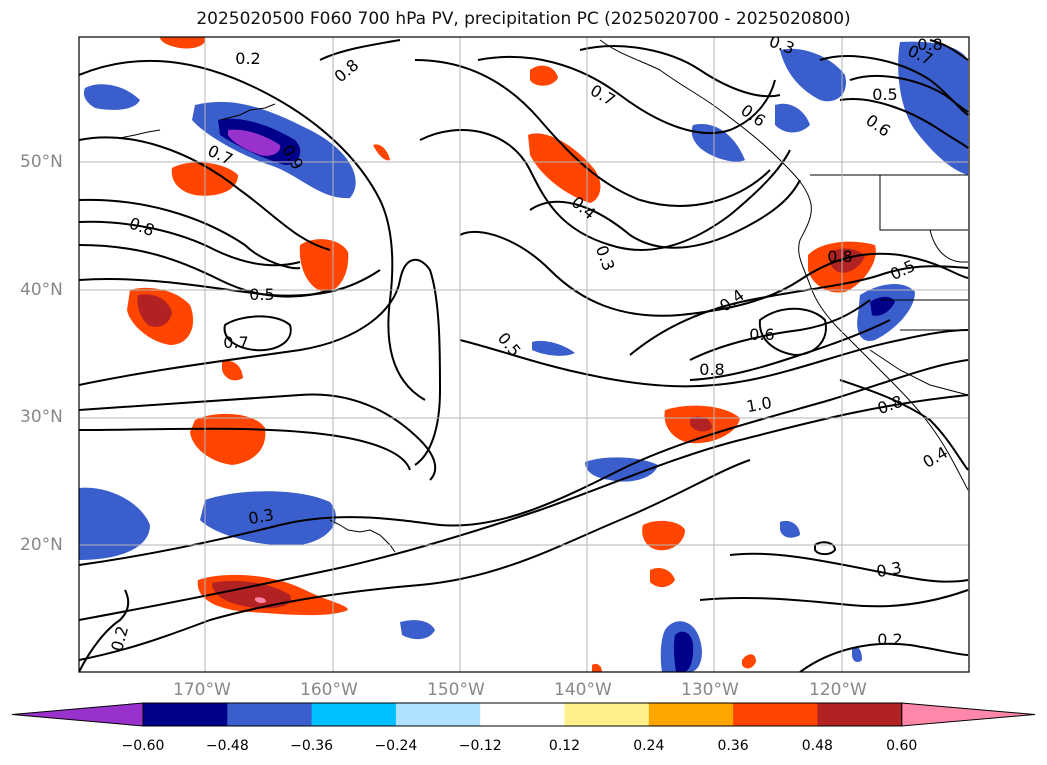 Image resolution: width=1047 pixels, height=765 pixels. Describe the element at coordinates (649, 746) in the screenshot. I see `colorbar-tick-label: 0.24` at that location.